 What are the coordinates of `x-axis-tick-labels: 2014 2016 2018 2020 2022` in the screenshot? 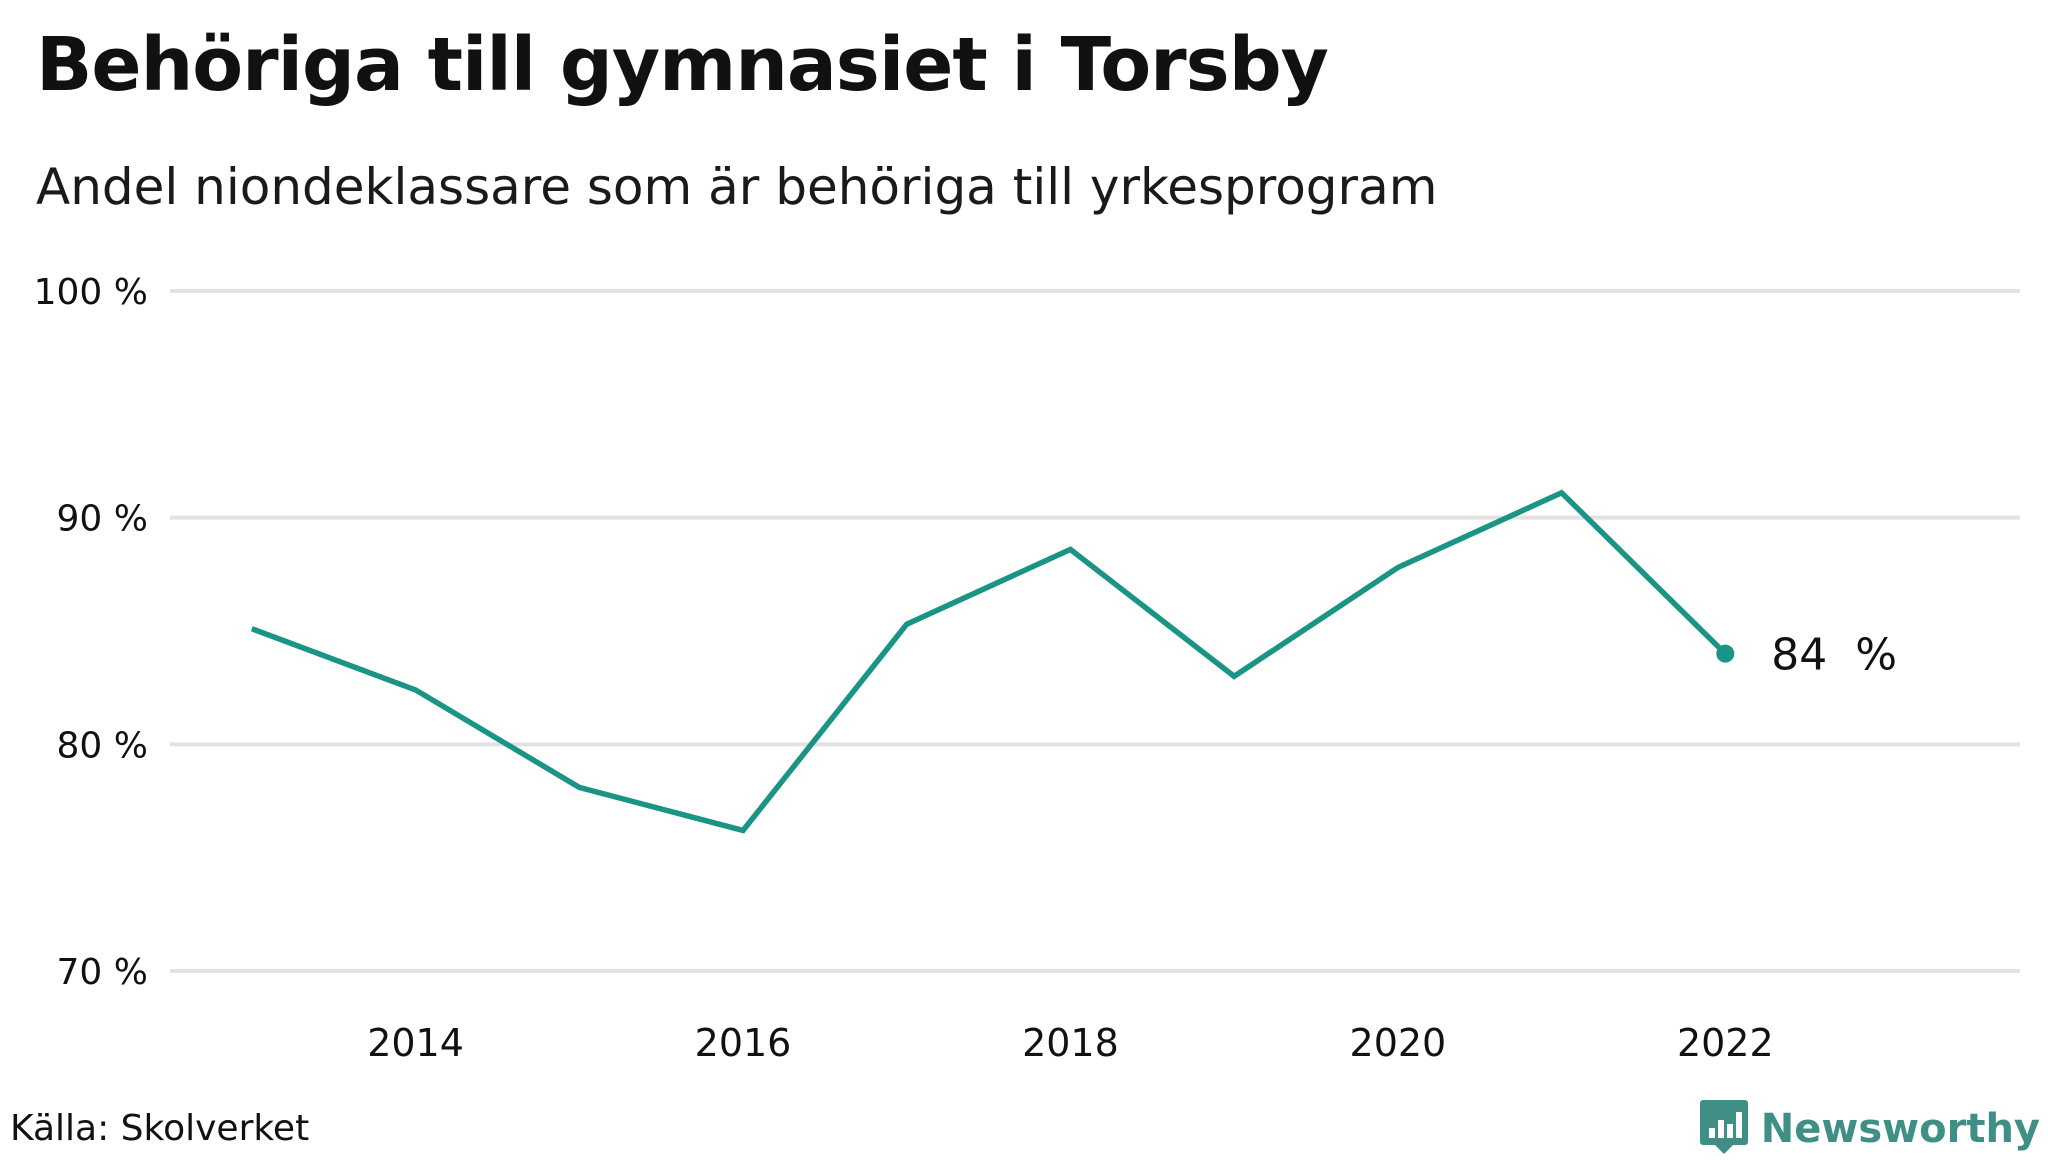 It's located at (1070, 1043).